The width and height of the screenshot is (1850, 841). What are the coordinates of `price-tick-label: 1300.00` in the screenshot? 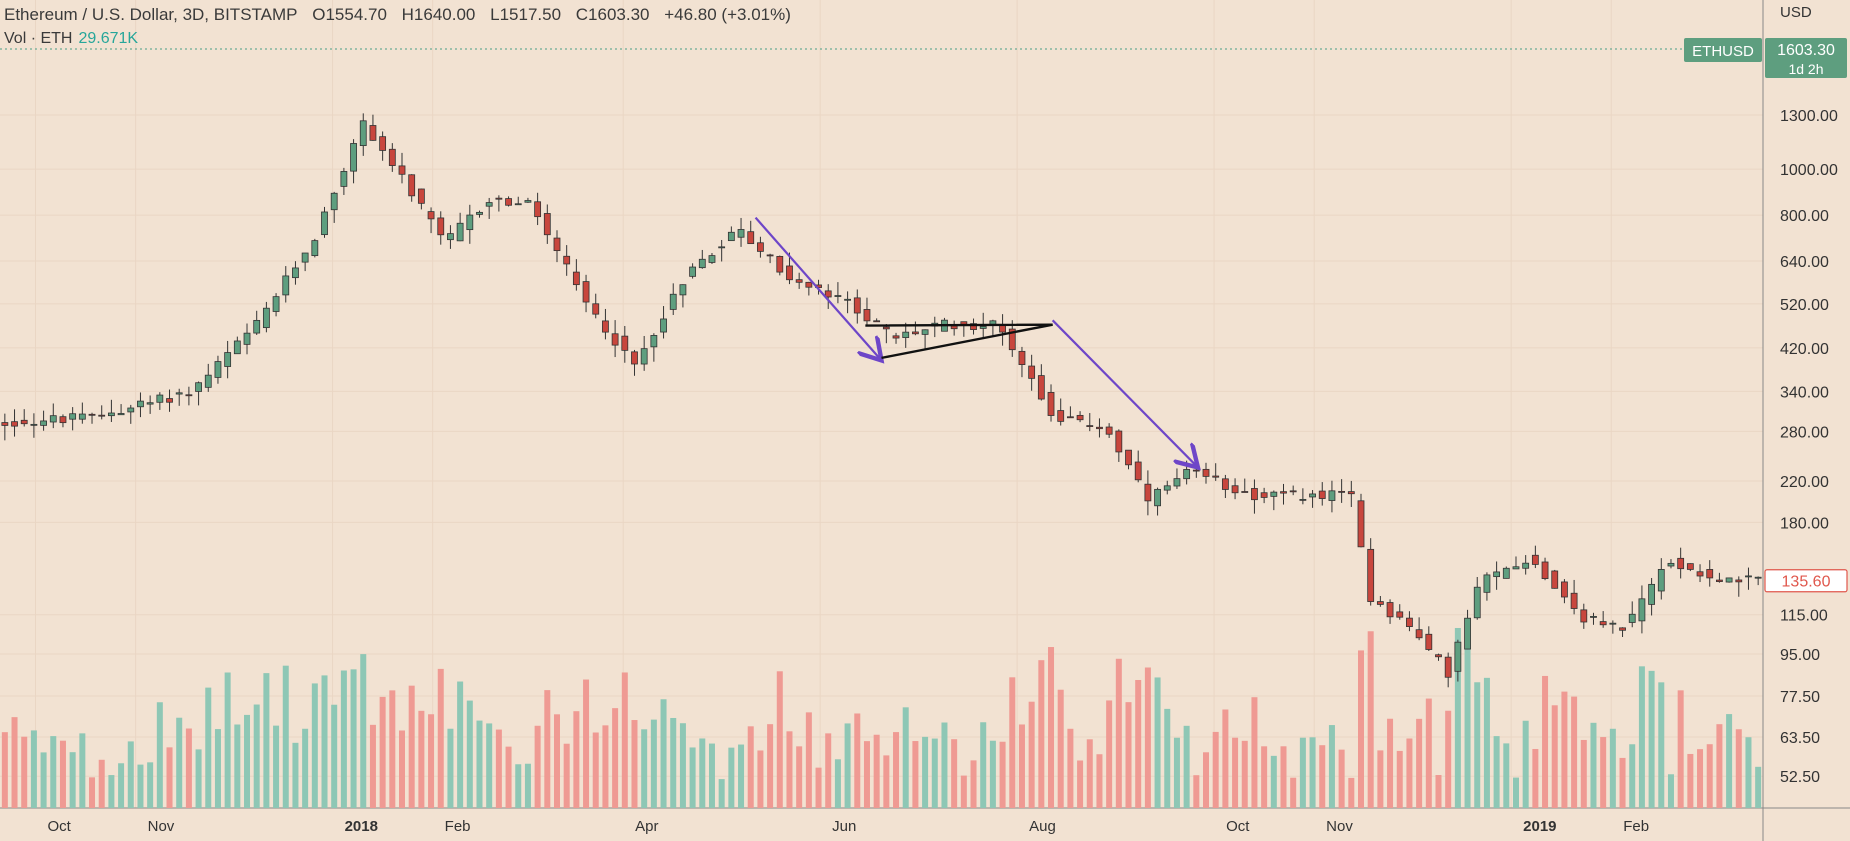 It's located at (1809, 116).